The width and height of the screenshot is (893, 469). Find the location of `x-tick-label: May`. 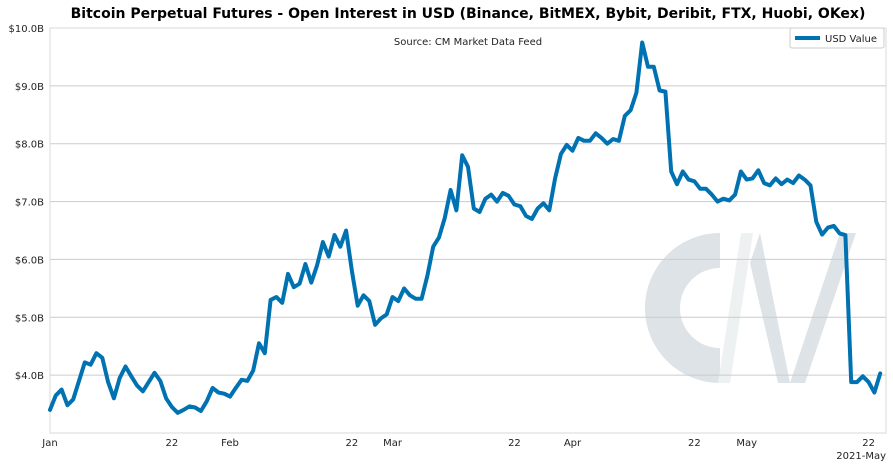

x-tick-label: May is located at coordinates (746, 443).